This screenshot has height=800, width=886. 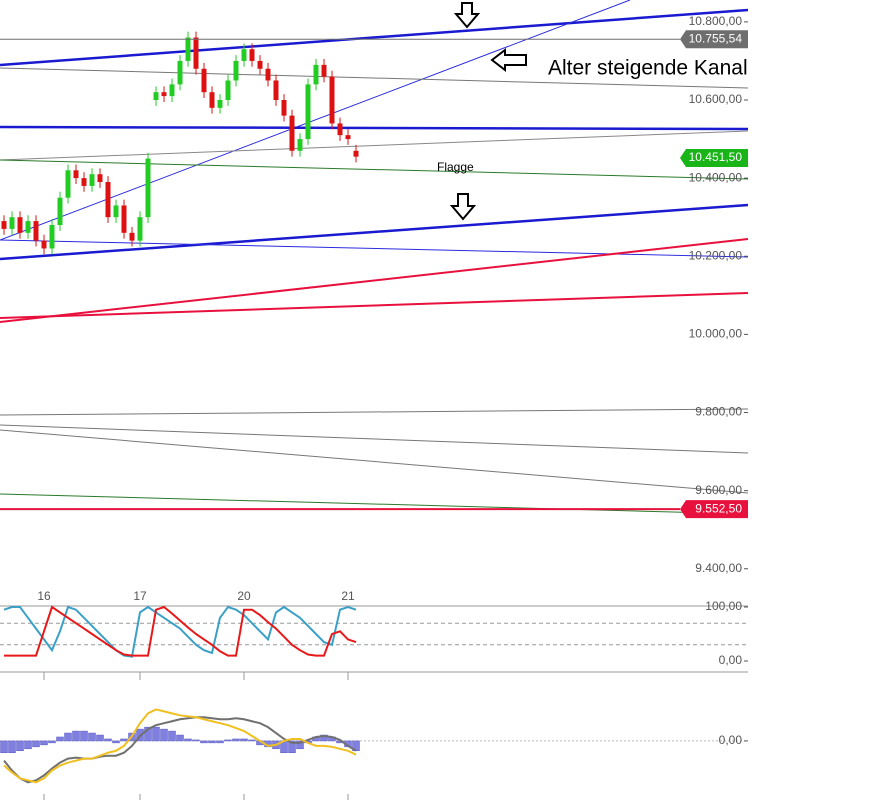 I want to click on y-tick-label: 100,00, so click(x=723, y=606).